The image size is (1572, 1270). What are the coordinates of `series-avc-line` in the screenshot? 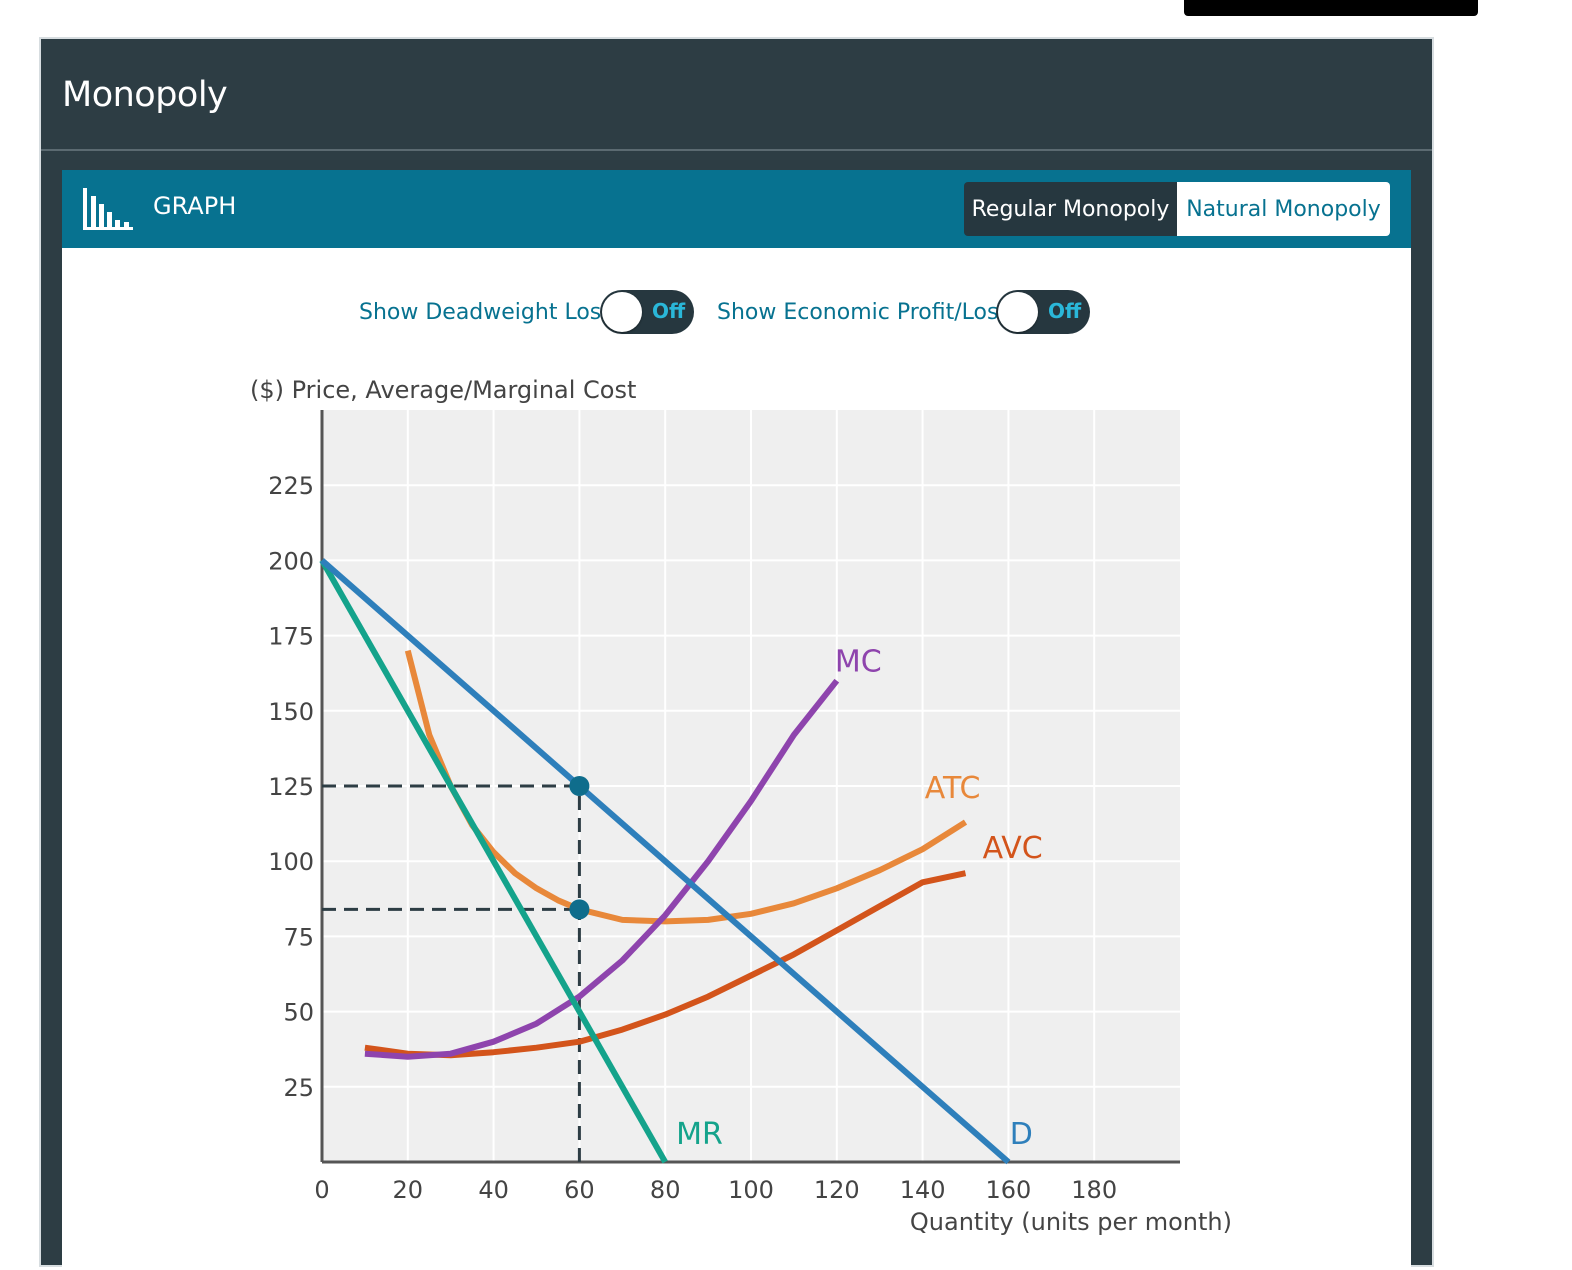 It's located at (665, 964).